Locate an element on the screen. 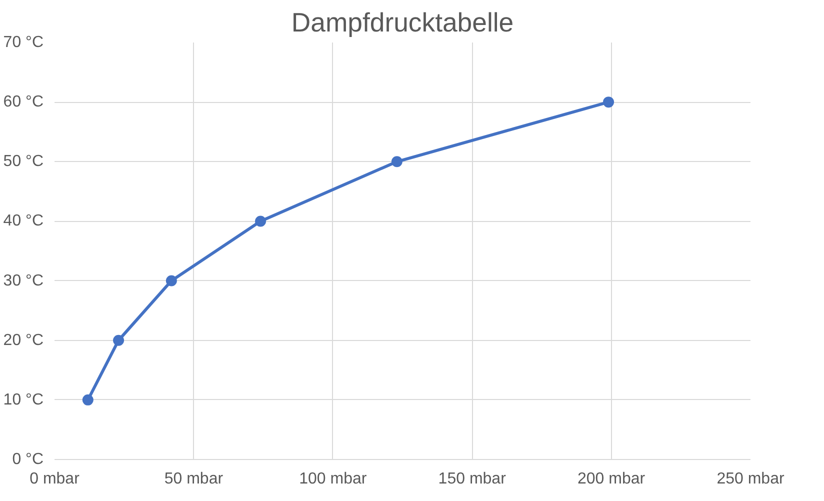  y-tick-label: 50 °C is located at coordinates (23, 161).